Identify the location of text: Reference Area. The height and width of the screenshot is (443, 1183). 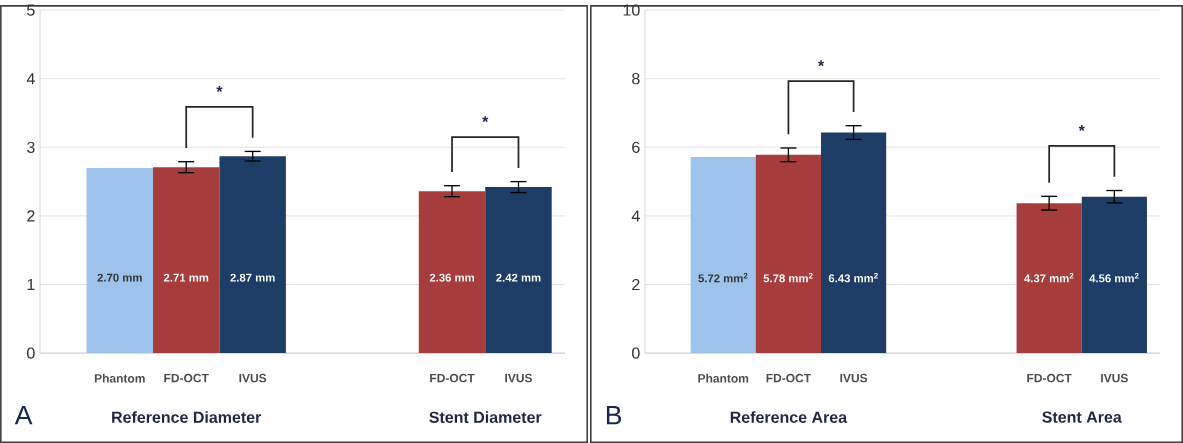
(789, 417).